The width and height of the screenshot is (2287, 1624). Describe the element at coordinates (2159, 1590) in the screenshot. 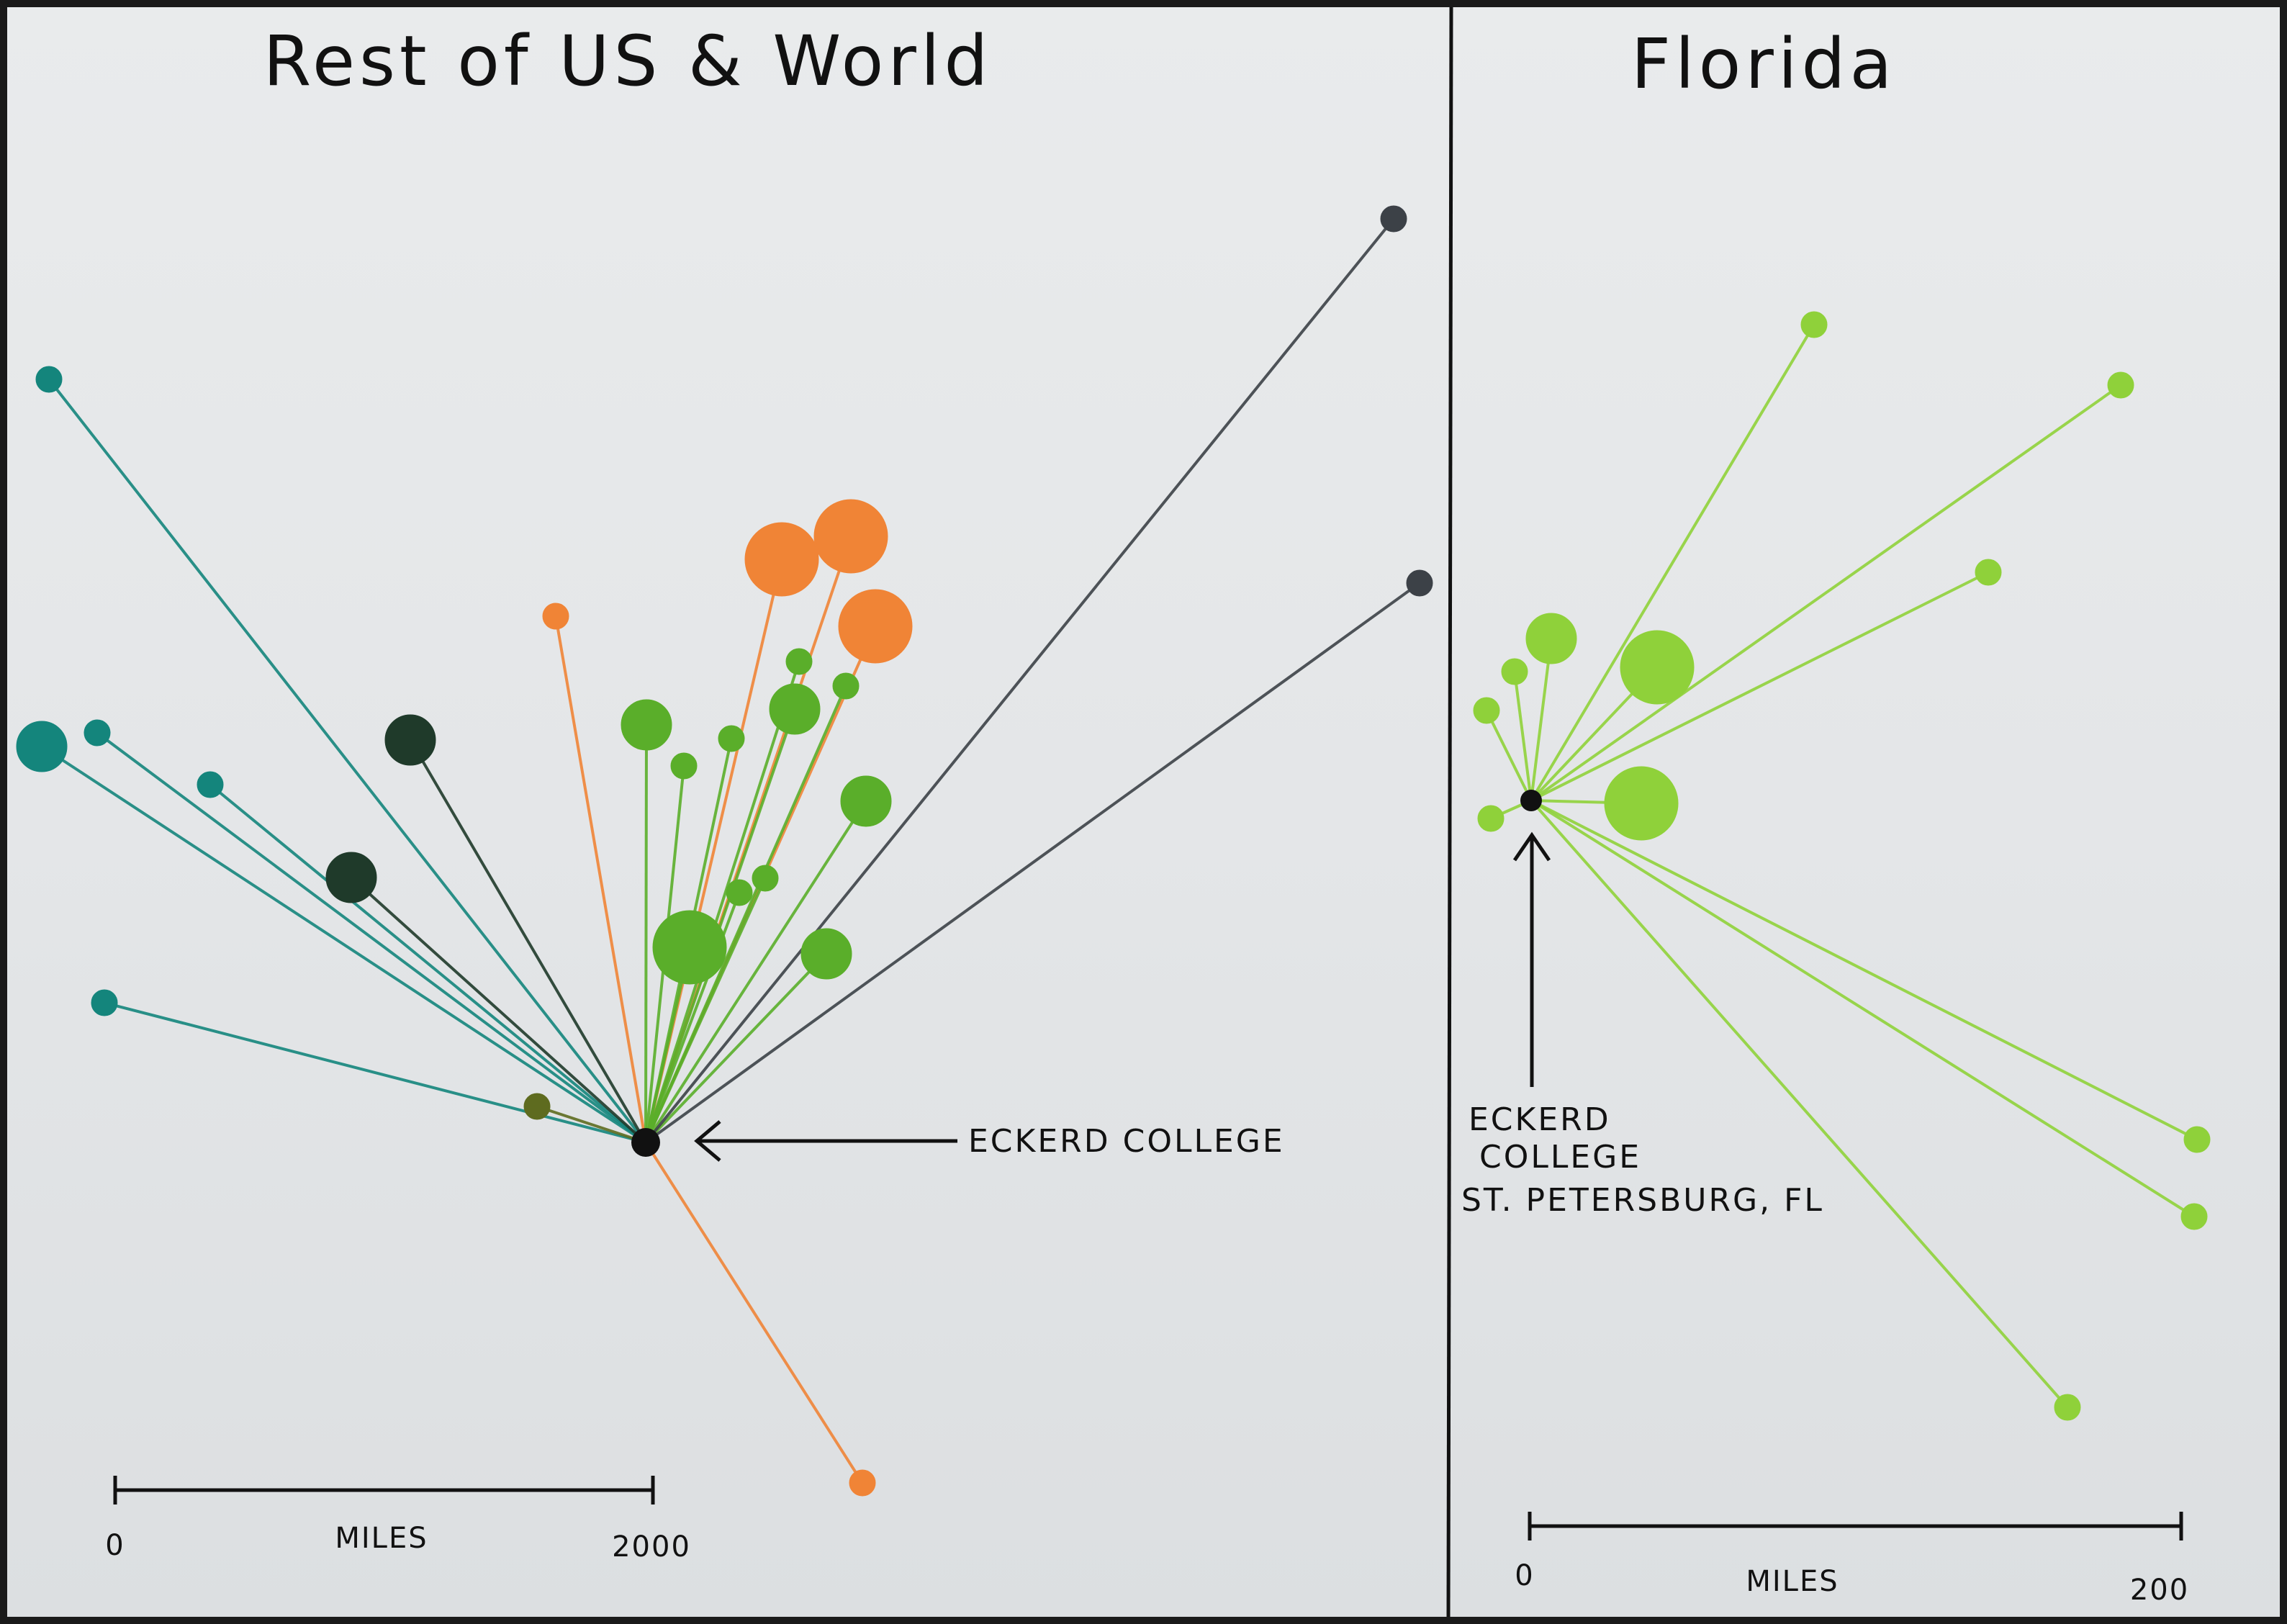

I see `right-scale-max: 200` at that location.